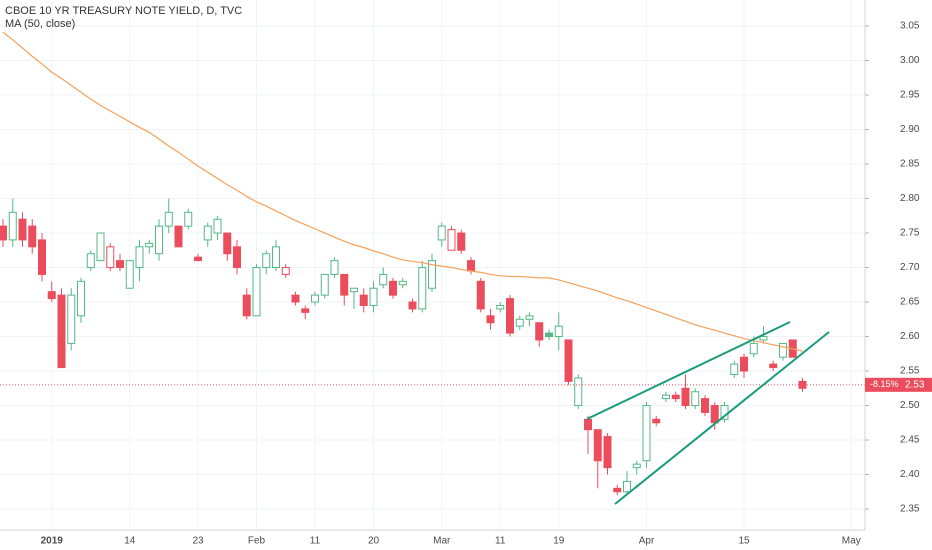  Describe the element at coordinates (130, 541) in the screenshot. I see `x-tick-label: 14` at that location.